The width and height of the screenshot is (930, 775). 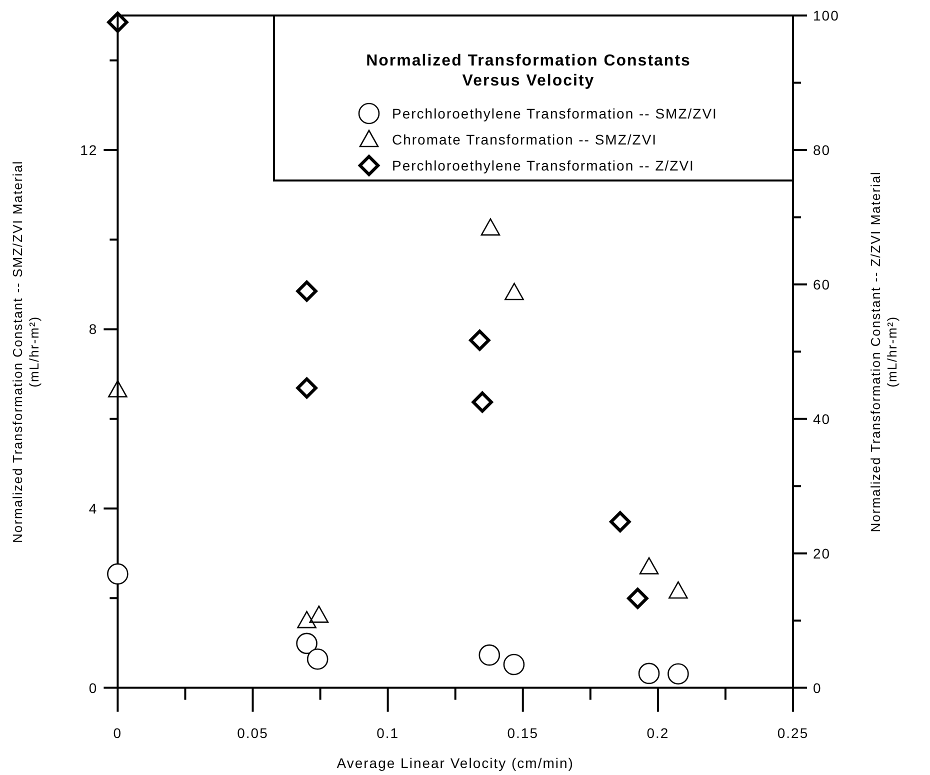 I want to click on y2-tick-label: 40, so click(x=822, y=418).